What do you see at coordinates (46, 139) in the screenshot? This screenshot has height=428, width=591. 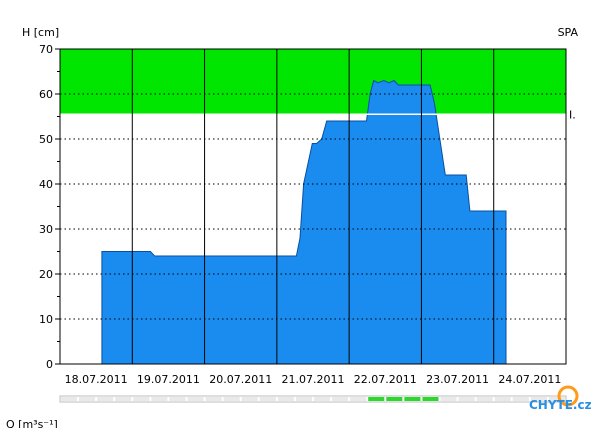 I see `y-tick-label: 50` at bounding box center [46, 139].